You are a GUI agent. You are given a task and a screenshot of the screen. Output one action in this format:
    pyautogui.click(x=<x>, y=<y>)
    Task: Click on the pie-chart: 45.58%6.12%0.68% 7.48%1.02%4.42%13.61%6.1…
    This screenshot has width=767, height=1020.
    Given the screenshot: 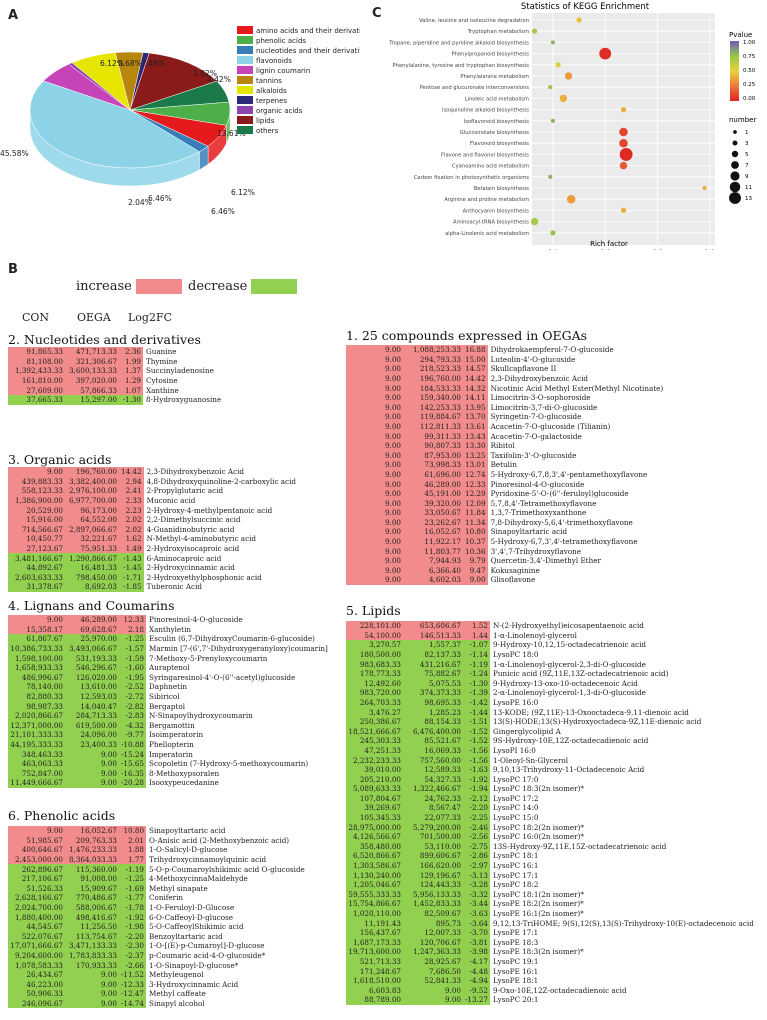 What is the action you would take?
    pyautogui.click(x=180, y=120)
    